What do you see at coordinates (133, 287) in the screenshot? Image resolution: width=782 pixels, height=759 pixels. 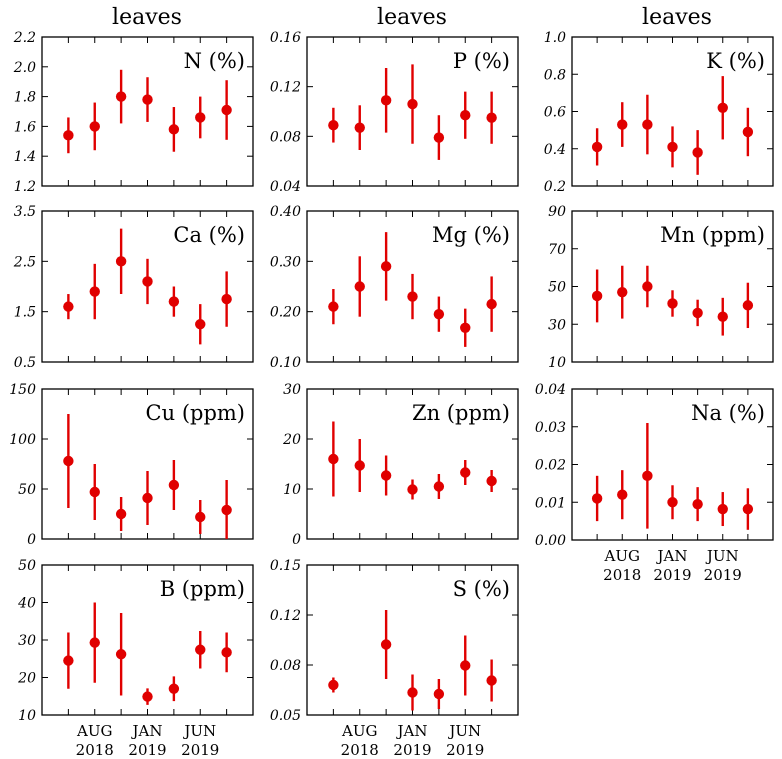 I see `panel-4: 0.5 1.5 2.5 3.5 Ca (%)` at bounding box center [133, 287].